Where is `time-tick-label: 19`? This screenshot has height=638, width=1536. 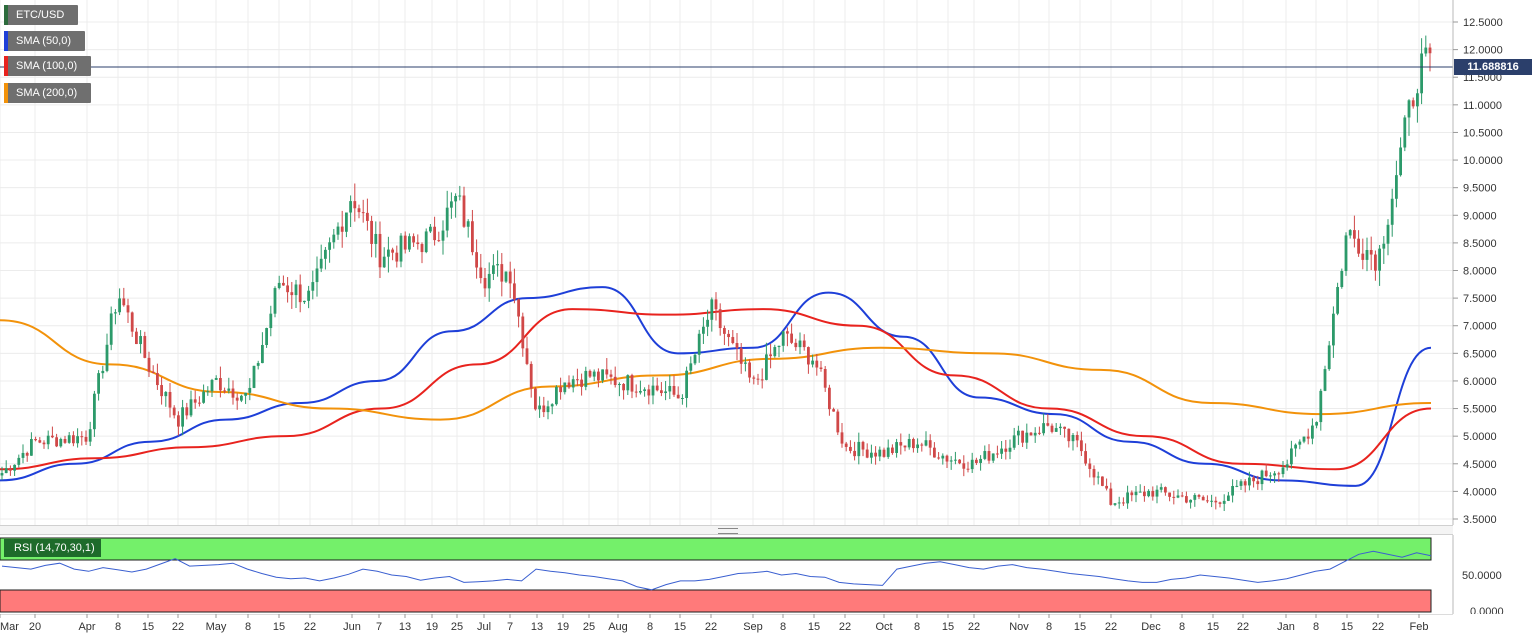 time-tick-label: 19 is located at coordinates (432, 627).